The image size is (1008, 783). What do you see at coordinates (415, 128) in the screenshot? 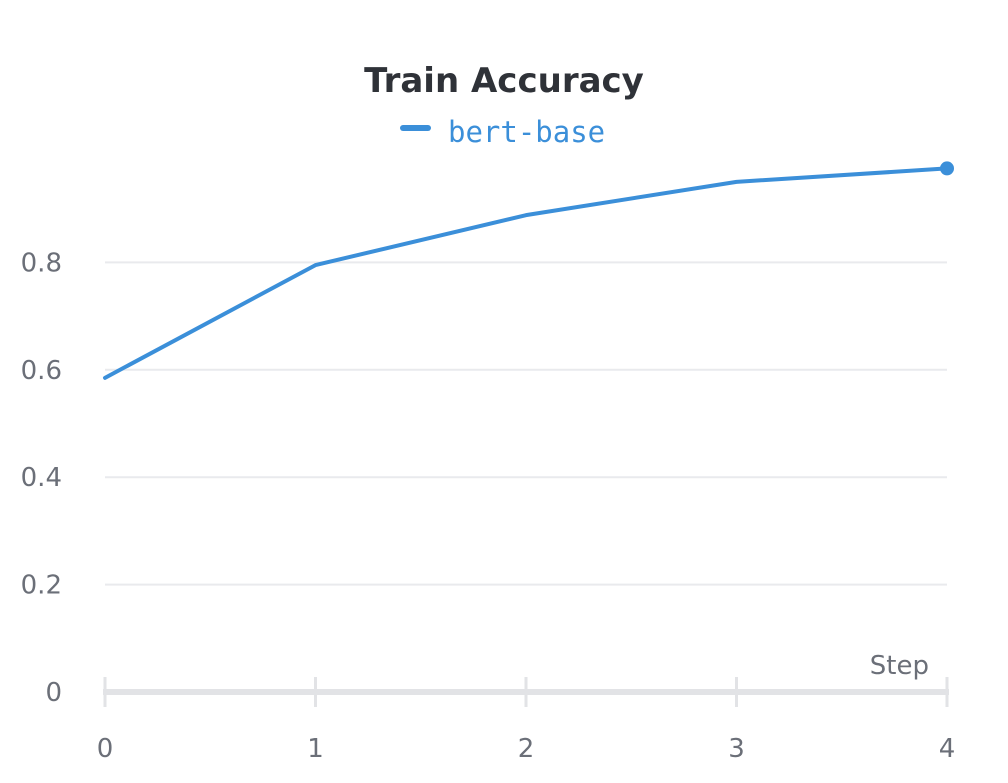
I see `legend-swatch-bert-base` at bounding box center [415, 128].